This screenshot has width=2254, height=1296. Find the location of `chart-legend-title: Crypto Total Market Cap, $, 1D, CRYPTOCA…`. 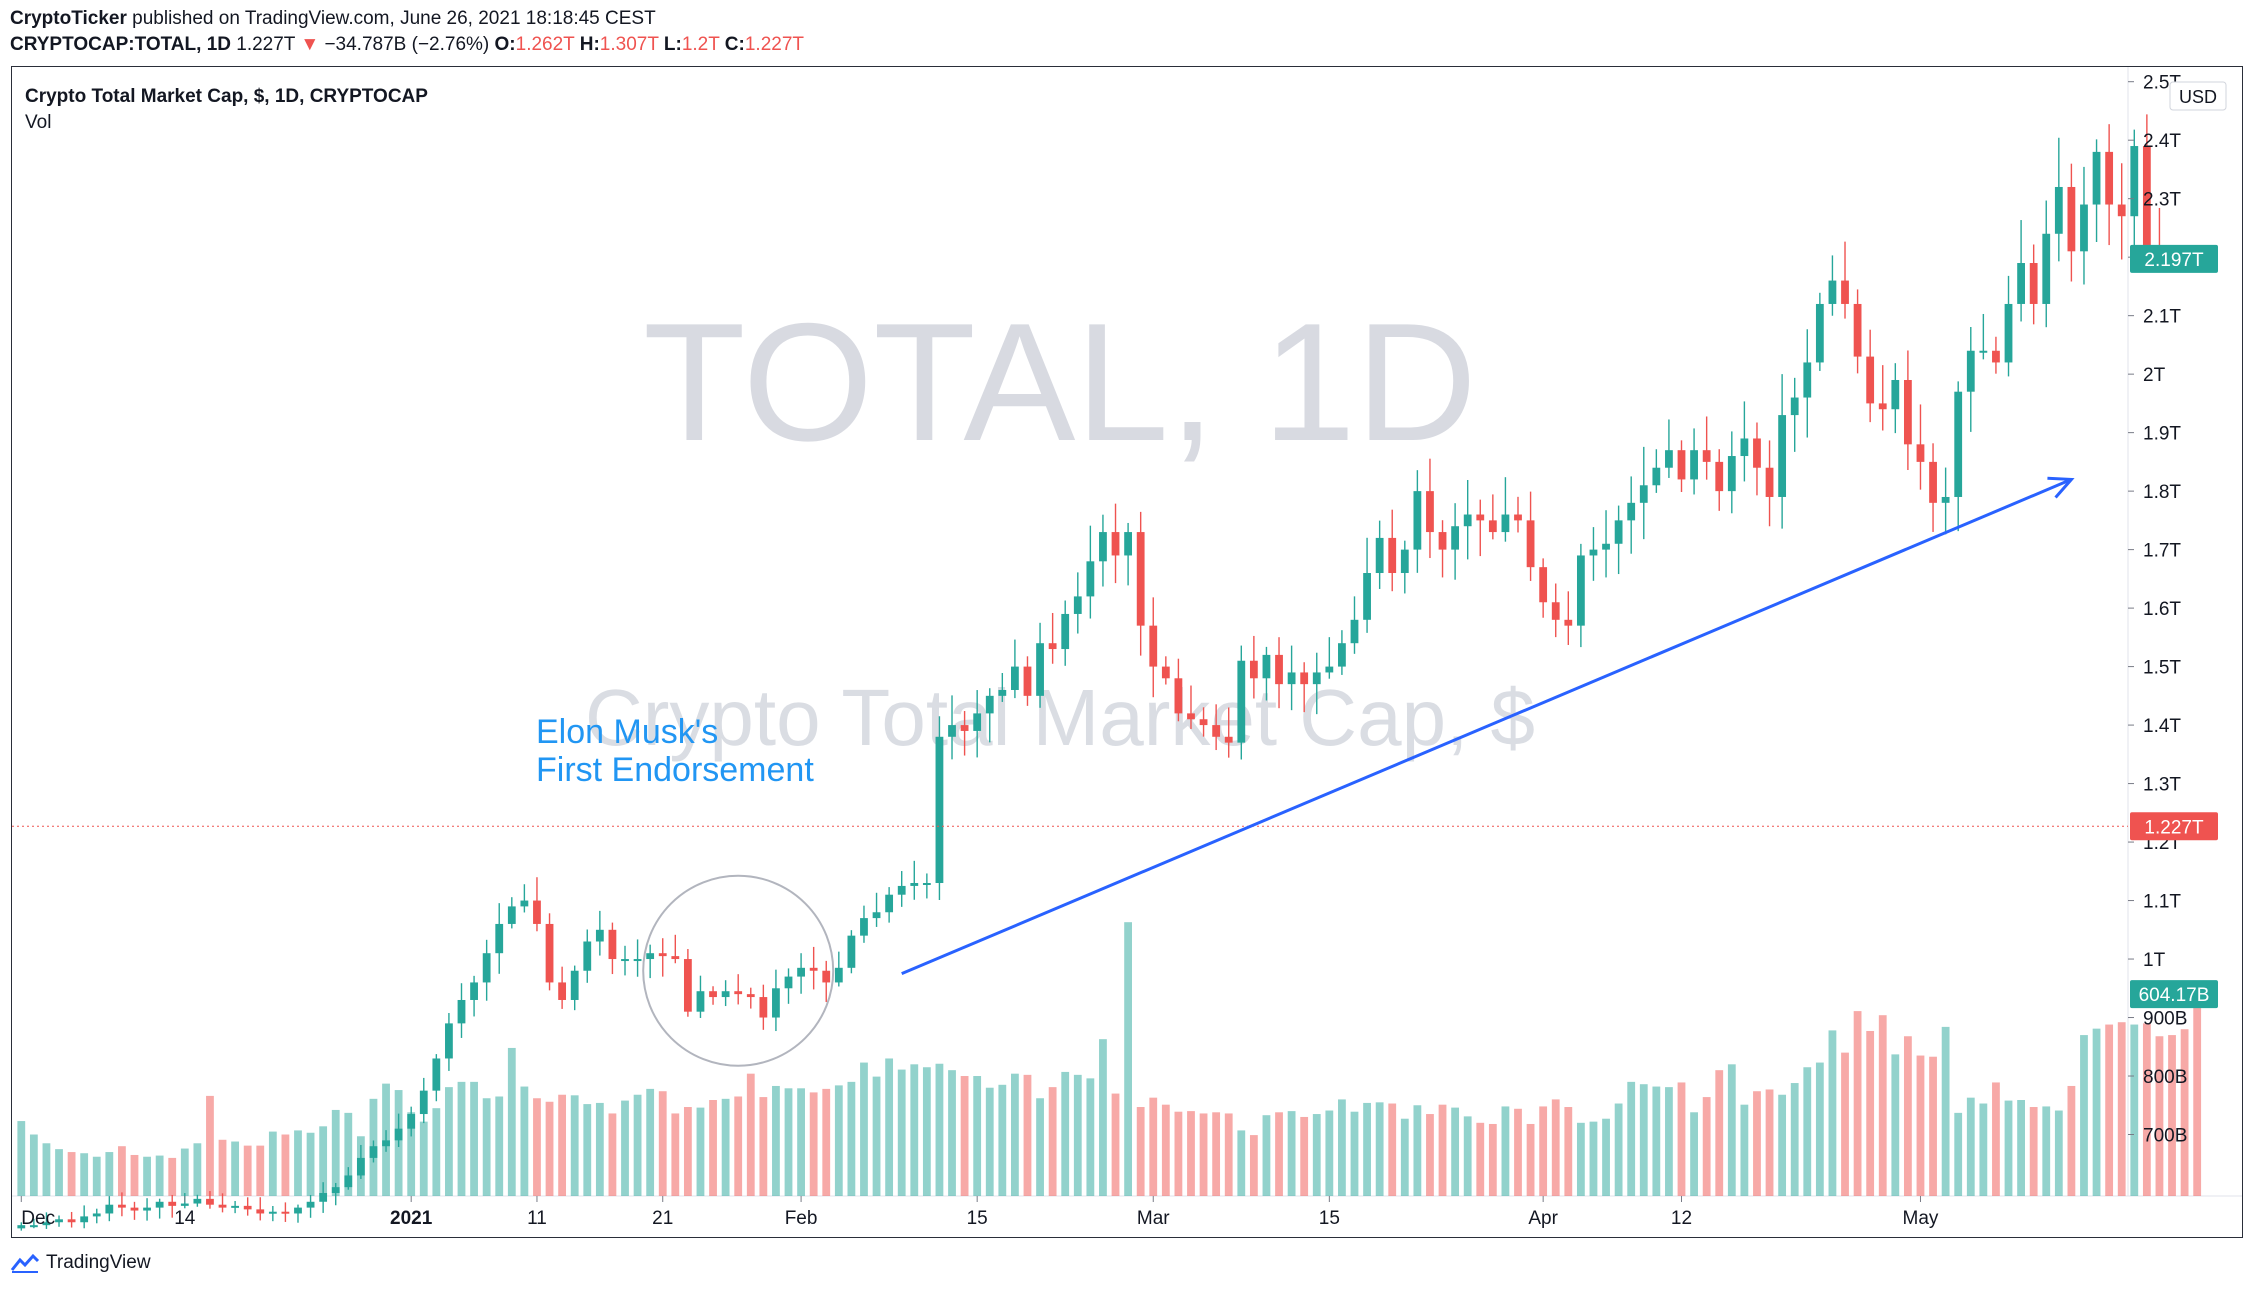

chart-legend-title: Crypto Total Market Cap, $, 1D, CRYPTOCA… is located at coordinates (226, 96).